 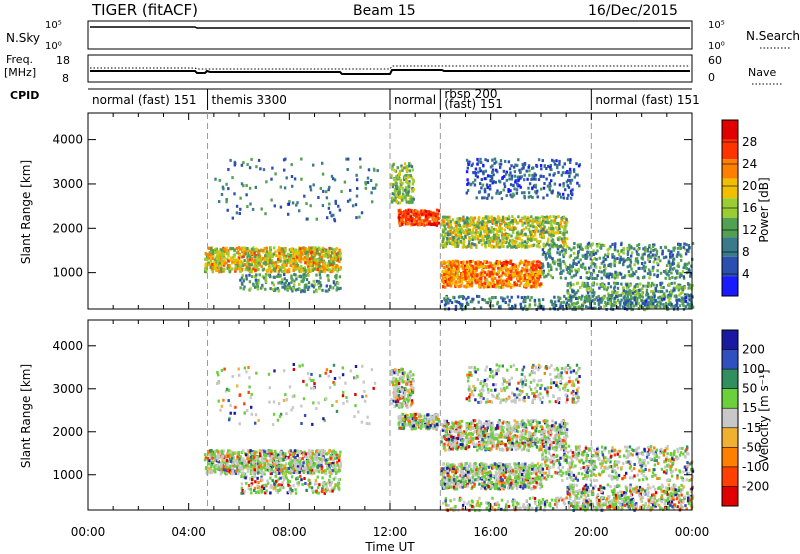 I want to click on cpid-segment-label: normal, so click(x=415, y=100).